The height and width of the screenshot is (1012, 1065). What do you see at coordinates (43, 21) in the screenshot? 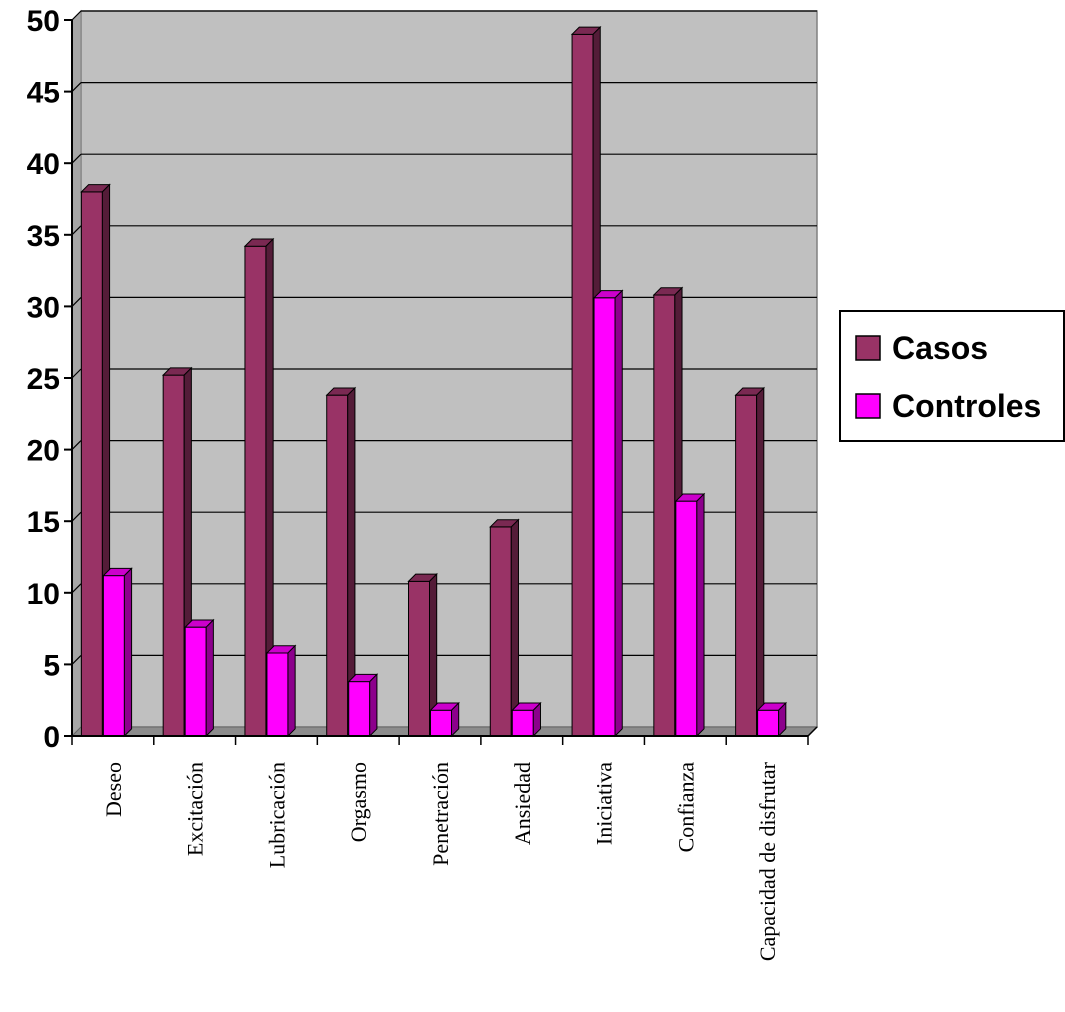
I see `y-tick-label: 50` at bounding box center [43, 21].